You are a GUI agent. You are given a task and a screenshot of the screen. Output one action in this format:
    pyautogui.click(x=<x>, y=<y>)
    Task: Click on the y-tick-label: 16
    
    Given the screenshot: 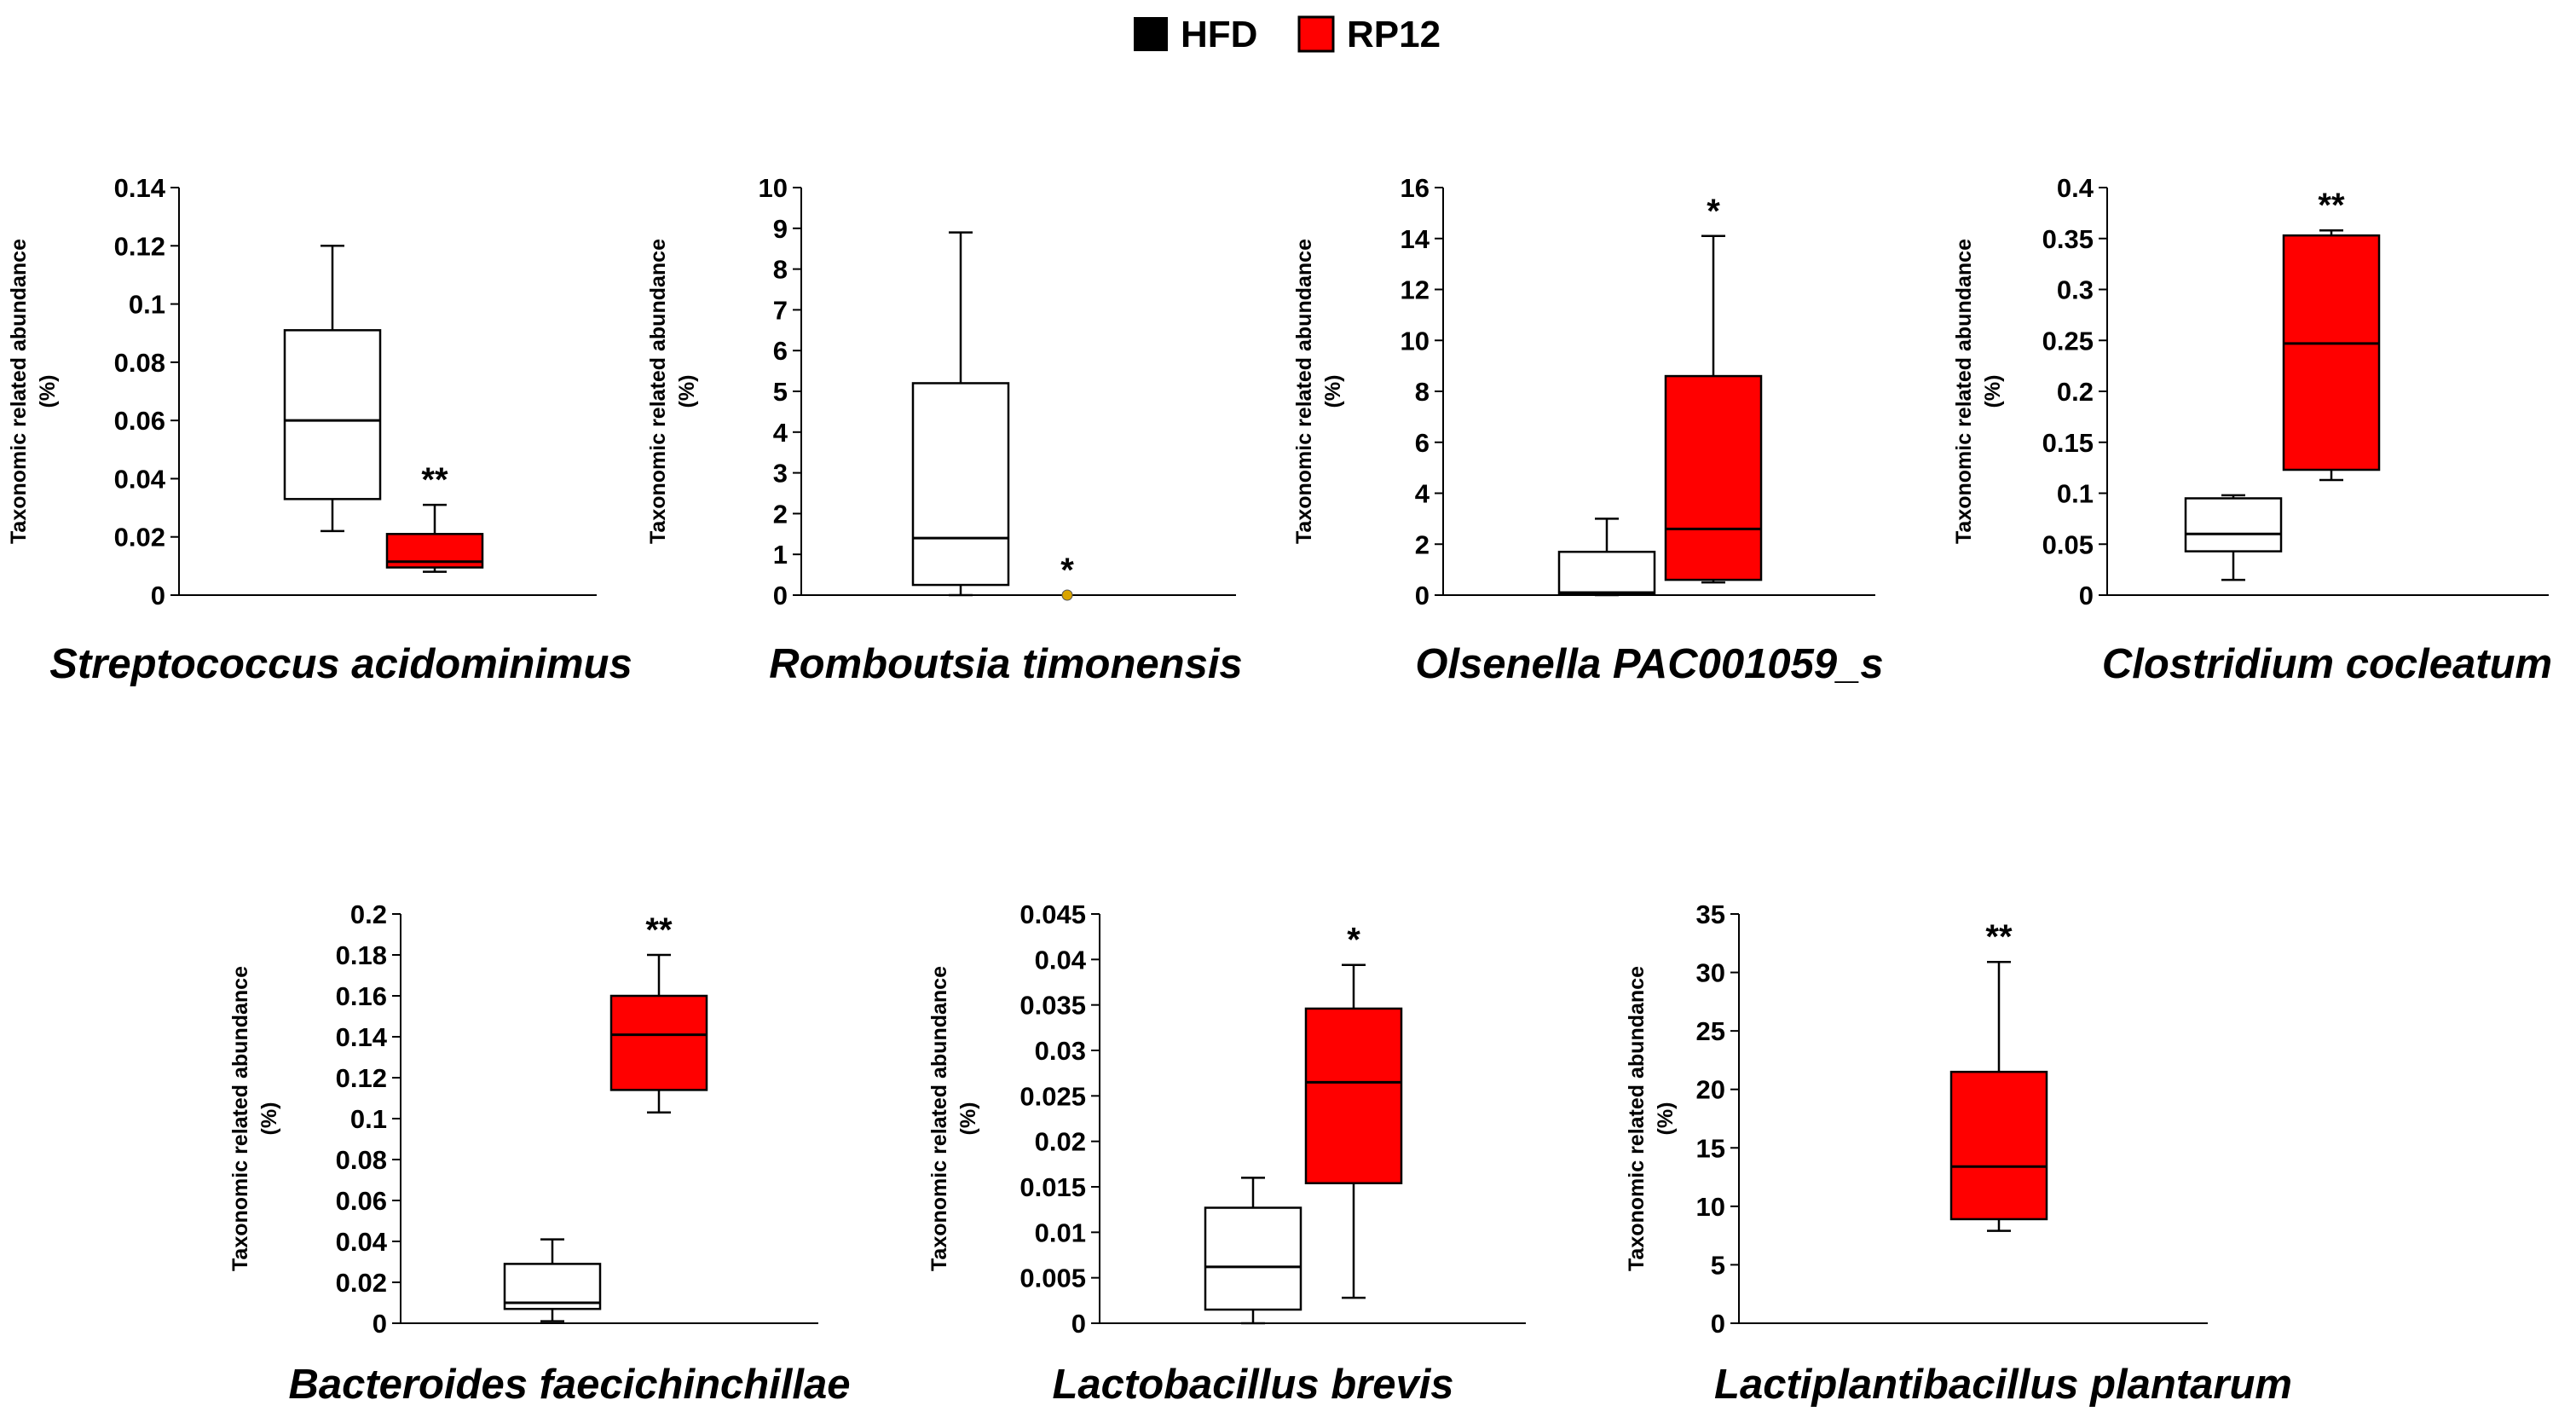 What is the action you would take?
    pyautogui.click(x=1415, y=188)
    